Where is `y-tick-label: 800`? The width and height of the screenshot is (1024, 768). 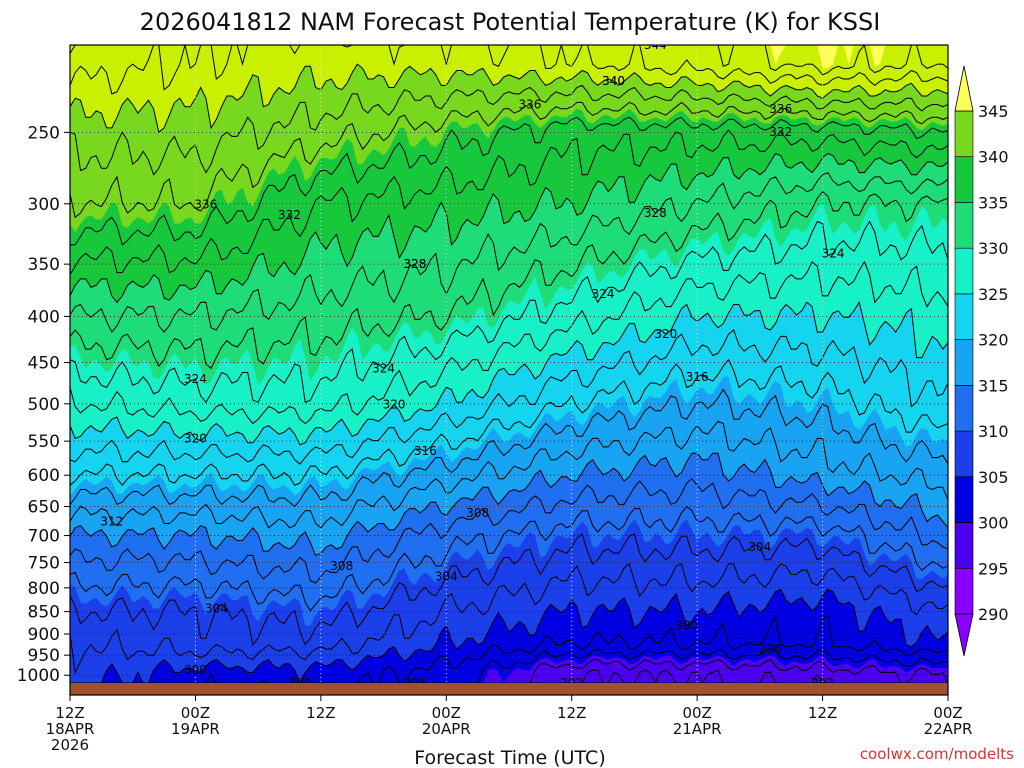 y-tick-label: 800 is located at coordinates (44, 589).